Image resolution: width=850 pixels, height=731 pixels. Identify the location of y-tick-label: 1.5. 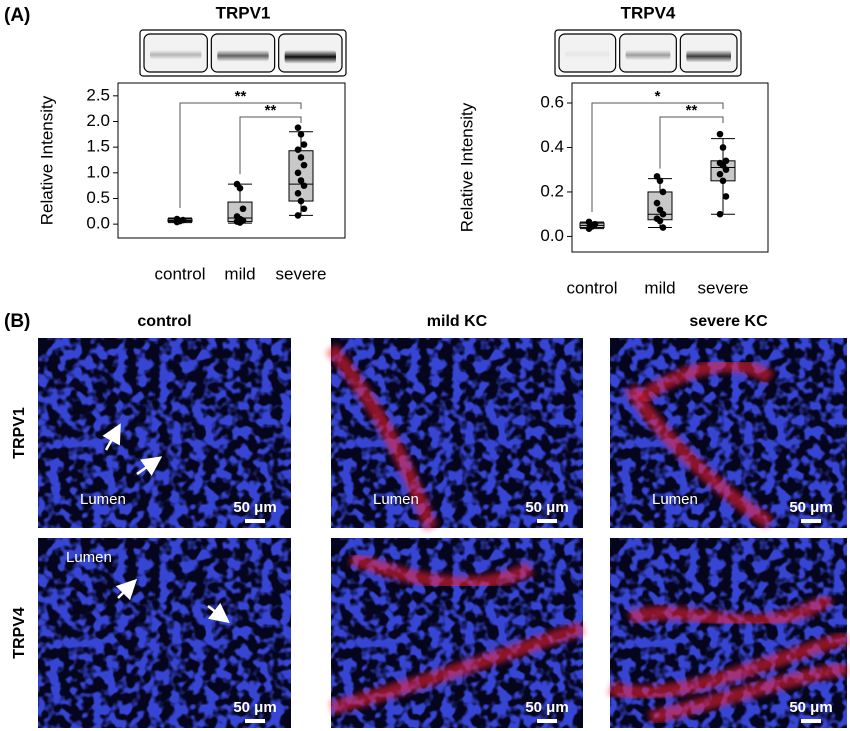
(98, 146).